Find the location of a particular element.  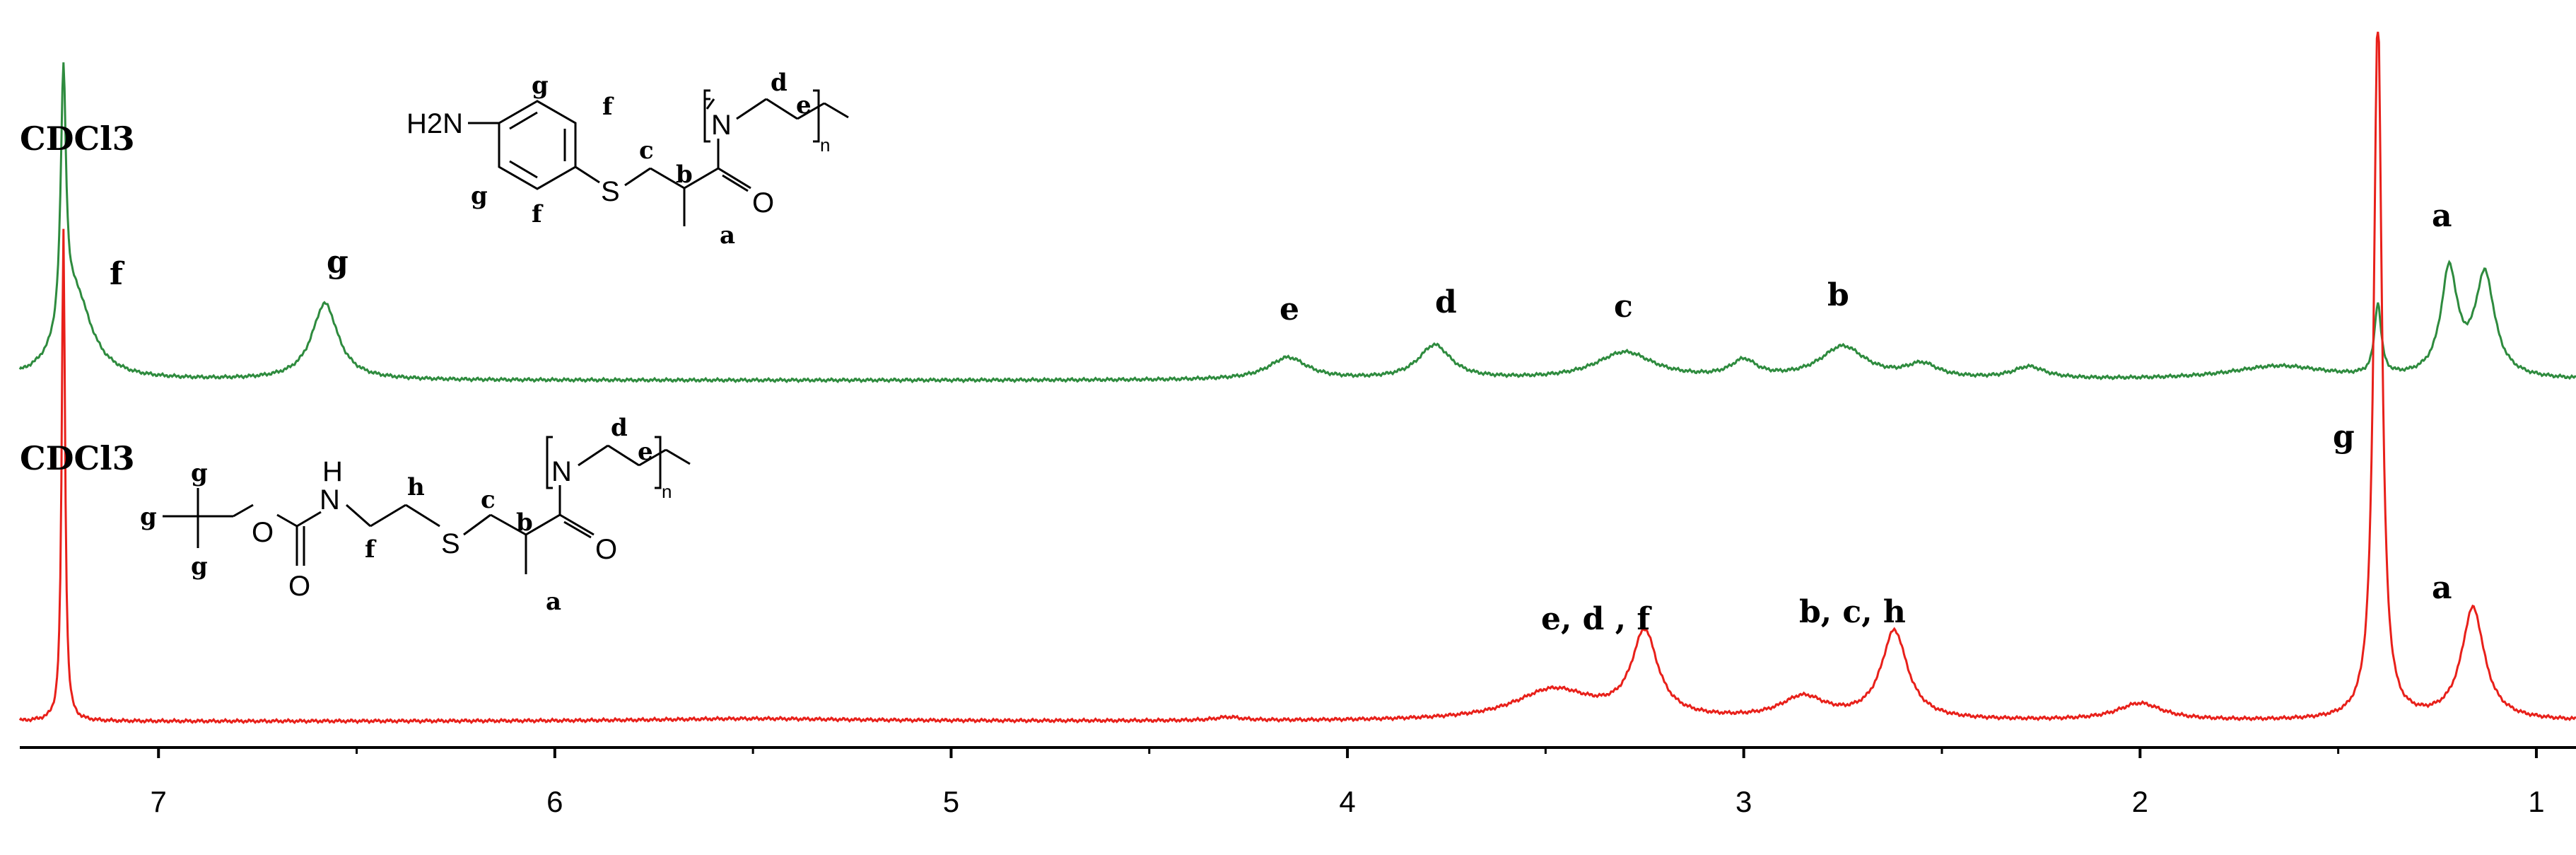

x-tick-label-5: 5 is located at coordinates (951, 801).